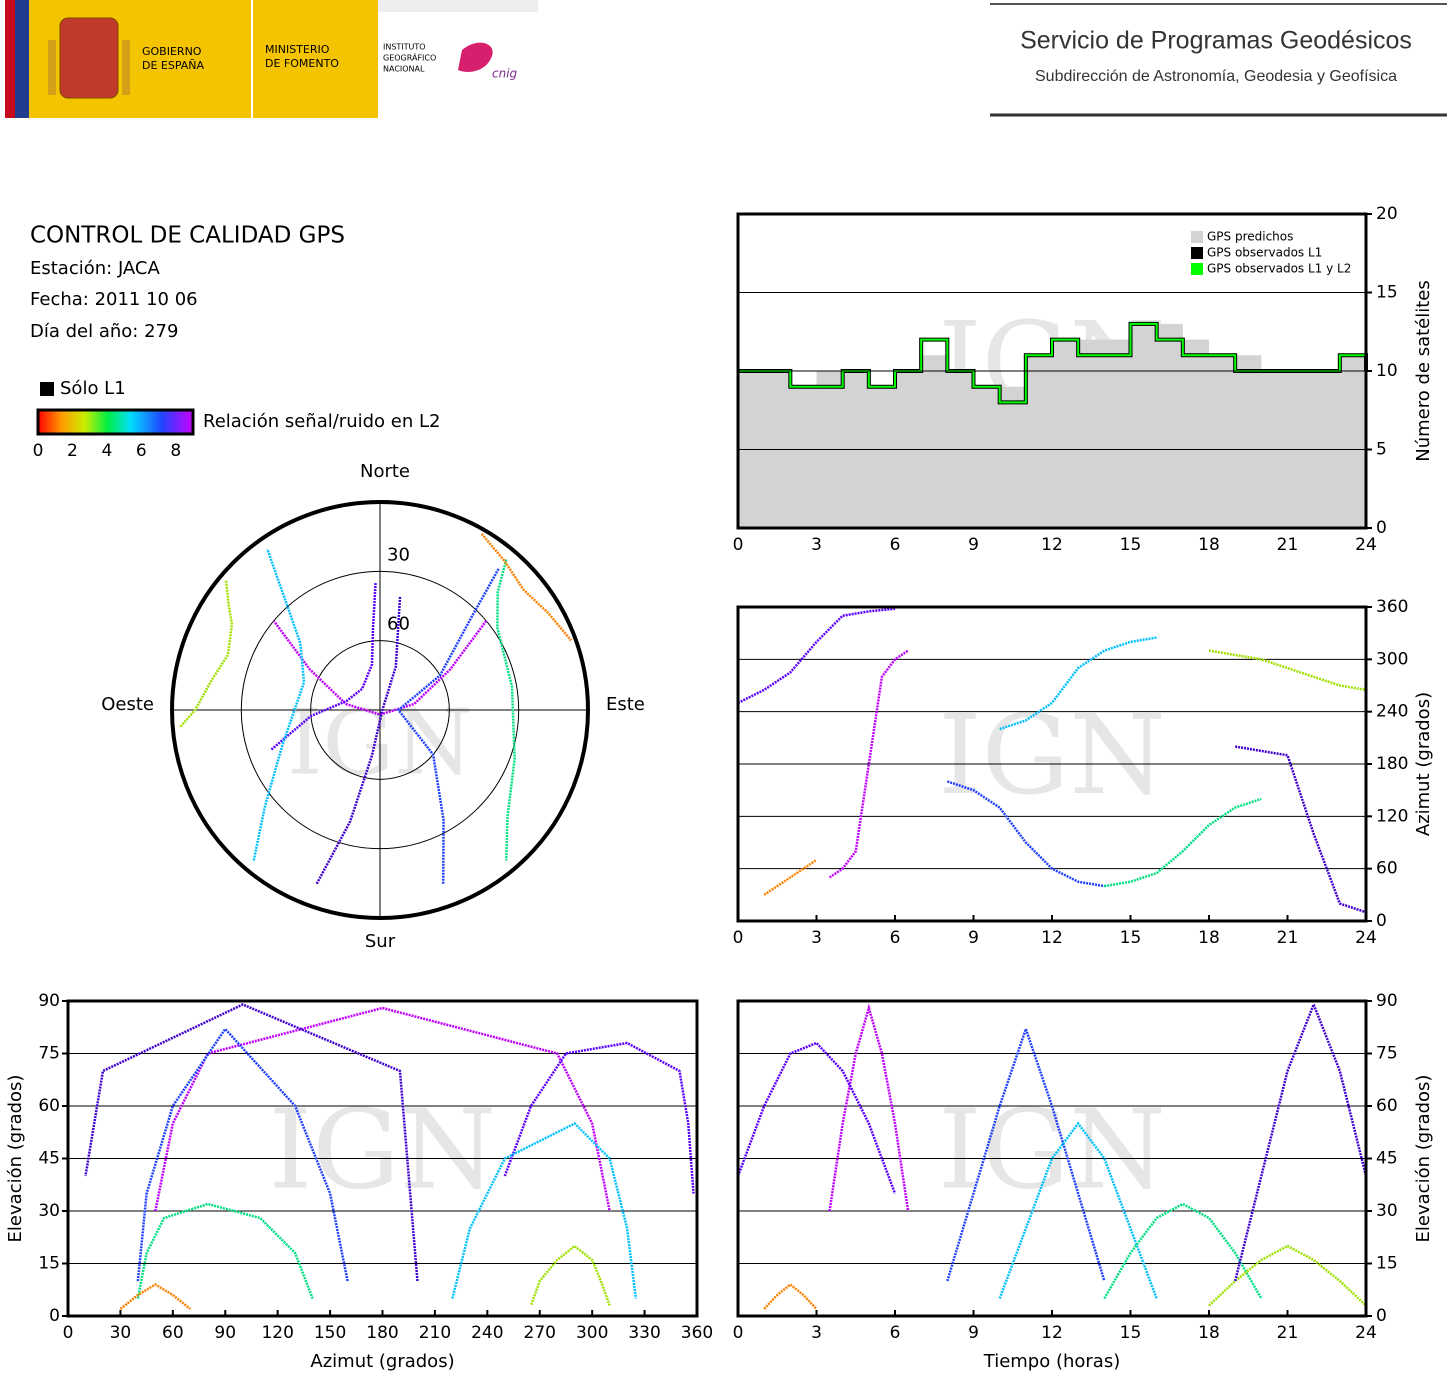 This screenshot has height=1378, width=1447. I want to click on x-tick-label: 150, so click(330, 1333).